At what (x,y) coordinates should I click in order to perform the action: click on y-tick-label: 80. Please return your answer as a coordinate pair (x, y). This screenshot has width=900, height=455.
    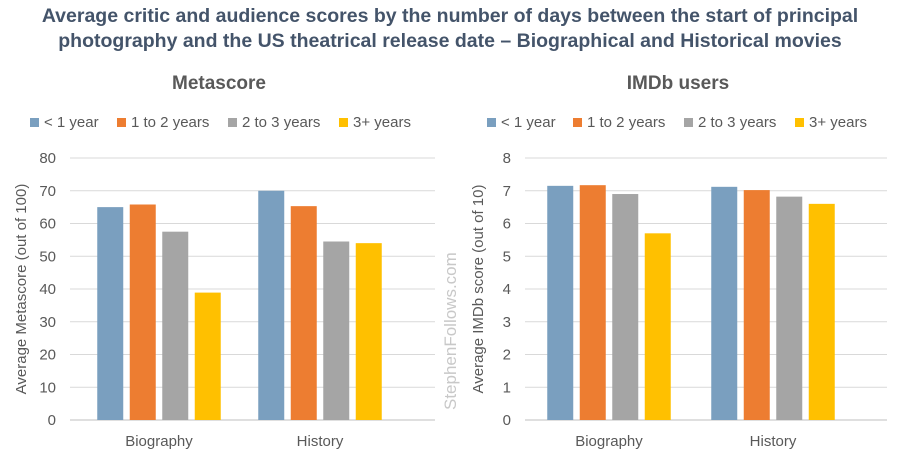
    Looking at the image, I should click on (47, 158).